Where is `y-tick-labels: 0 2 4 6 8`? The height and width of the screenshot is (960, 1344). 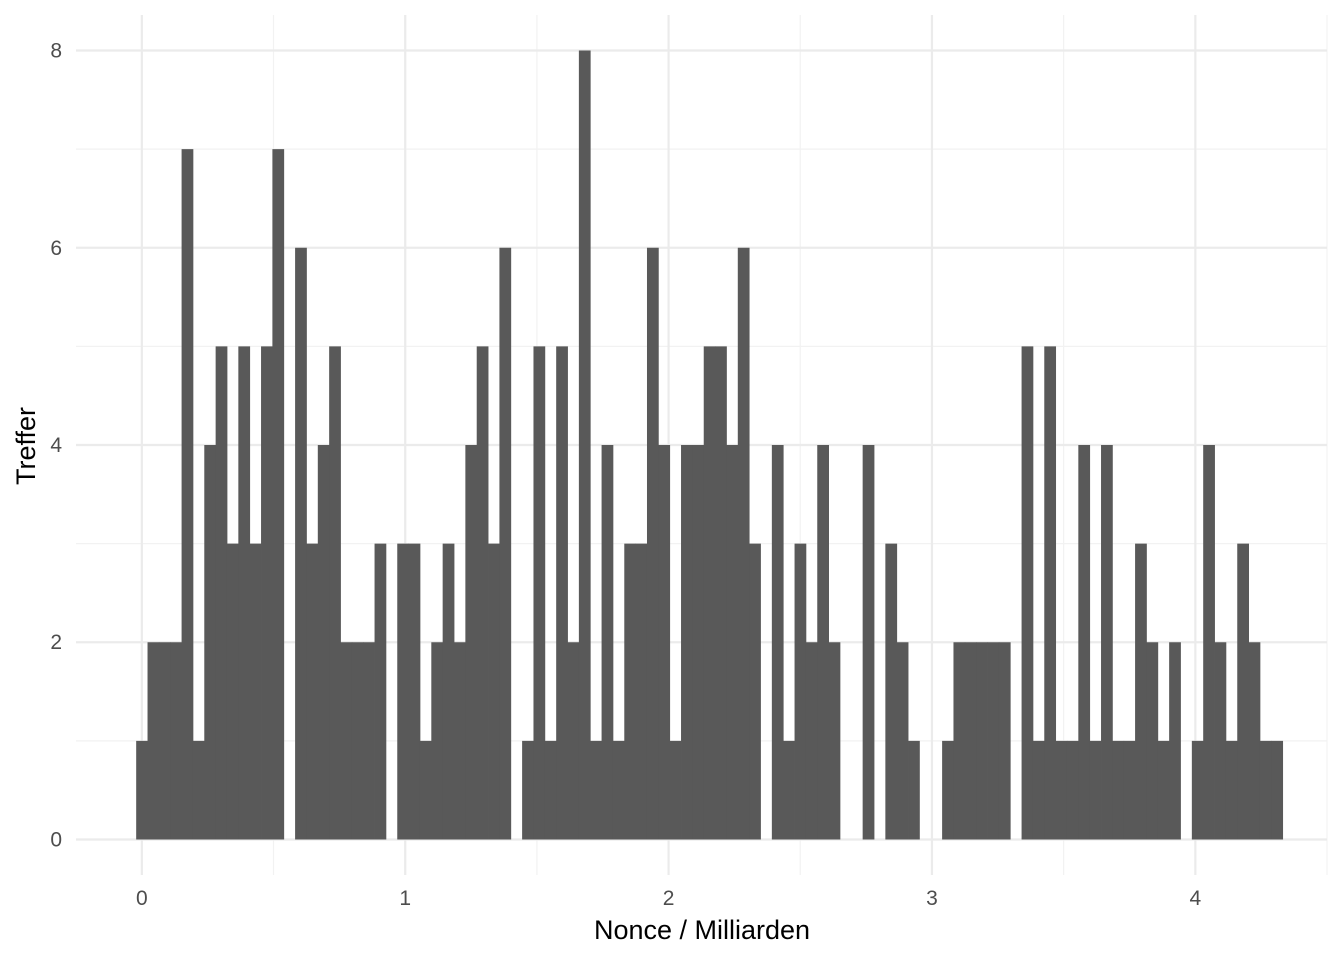 y-tick-labels: 0 2 4 6 8 is located at coordinates (56, 446).